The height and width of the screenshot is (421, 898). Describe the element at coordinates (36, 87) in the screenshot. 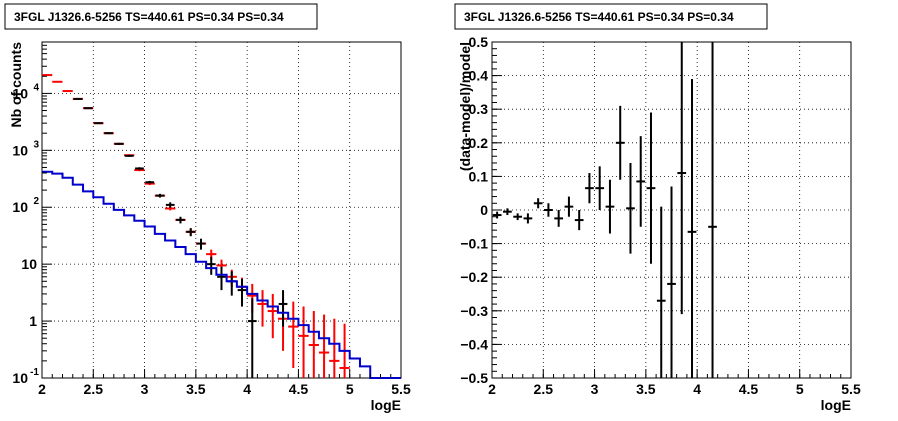

I see `y-tick-exponent: 4` at that location.